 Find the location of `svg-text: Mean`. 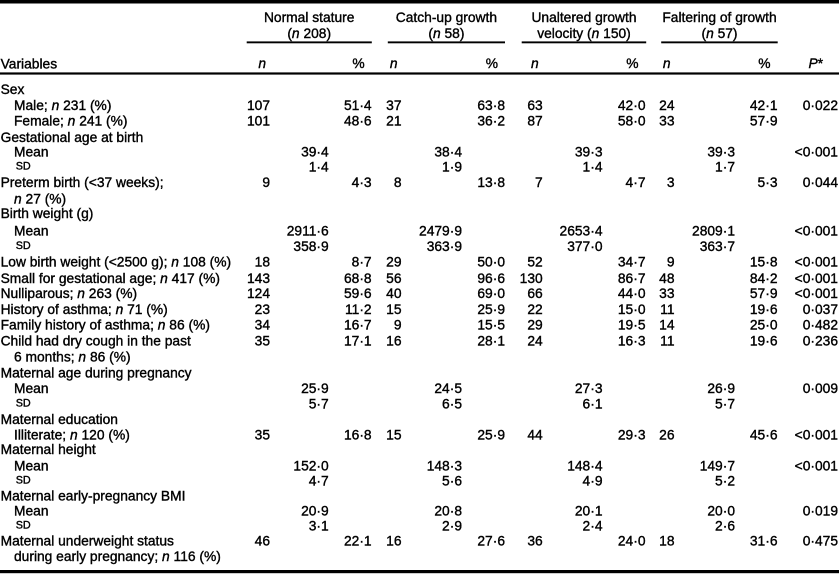

svg-text: Mean is located at coordinates (31, 465).